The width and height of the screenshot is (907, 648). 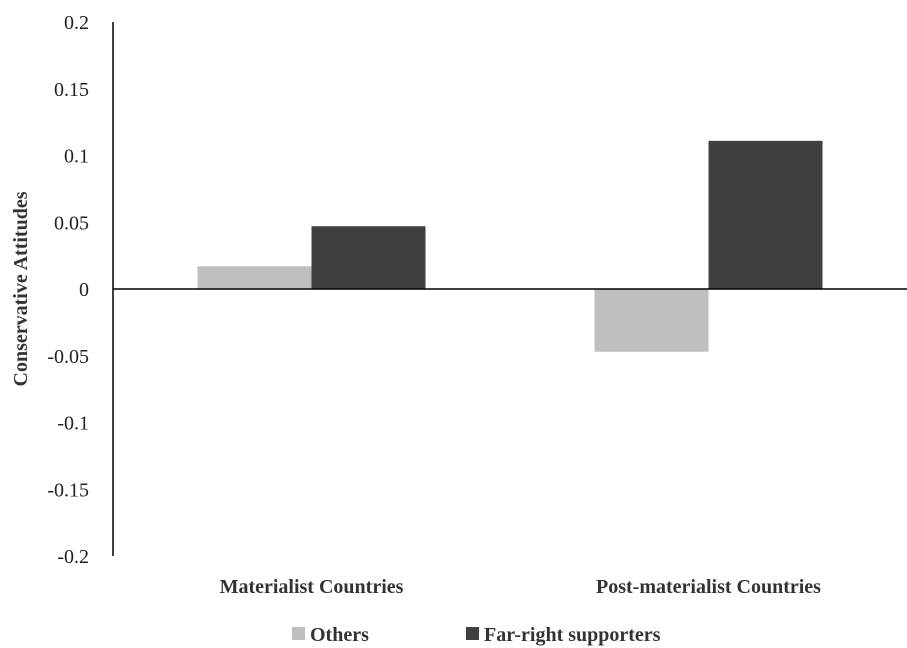 What do you see at coordinates (312, 587) in the screenshot?
I see `x-category-label: Materialist Countries` at bounding box center [312, 587].